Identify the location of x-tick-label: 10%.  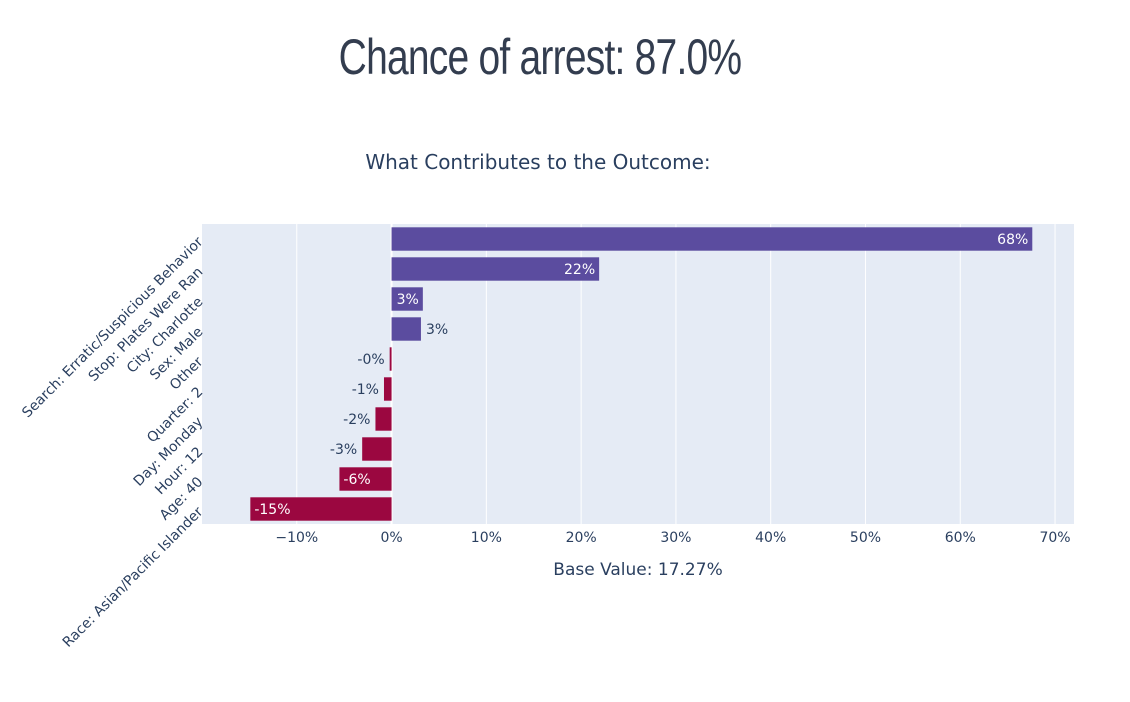
(486, 538).